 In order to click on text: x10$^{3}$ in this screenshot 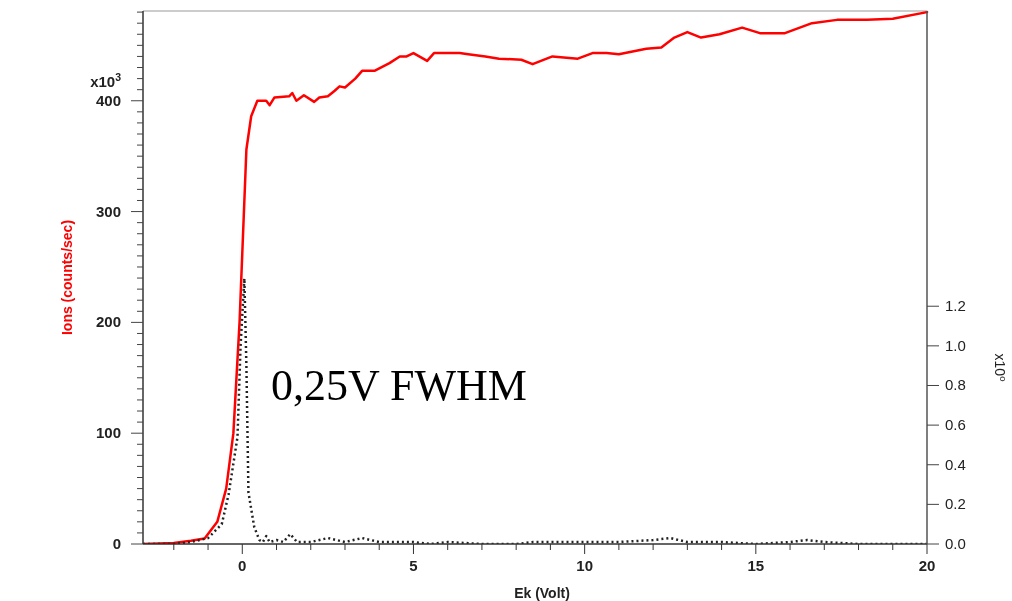, I will do `click(106, 80)`.